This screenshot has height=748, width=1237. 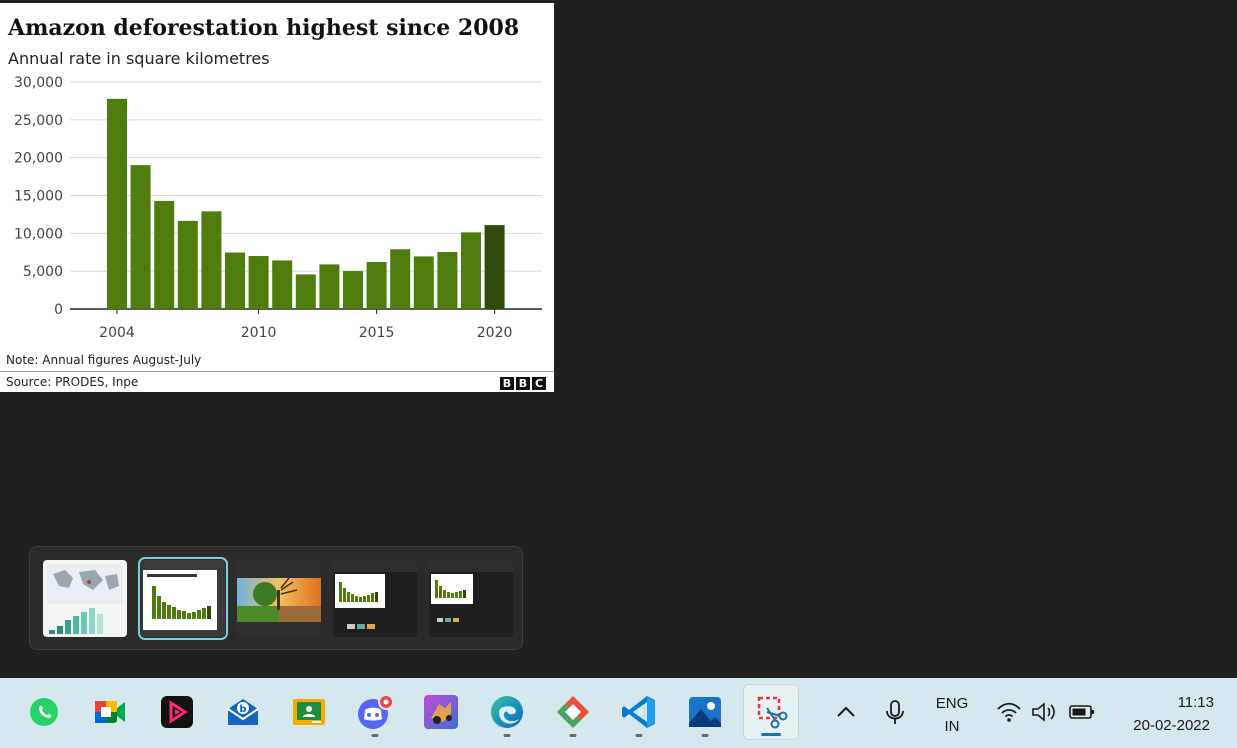 I want to click on snipping-tool-icon, so click(x=772, y=712).